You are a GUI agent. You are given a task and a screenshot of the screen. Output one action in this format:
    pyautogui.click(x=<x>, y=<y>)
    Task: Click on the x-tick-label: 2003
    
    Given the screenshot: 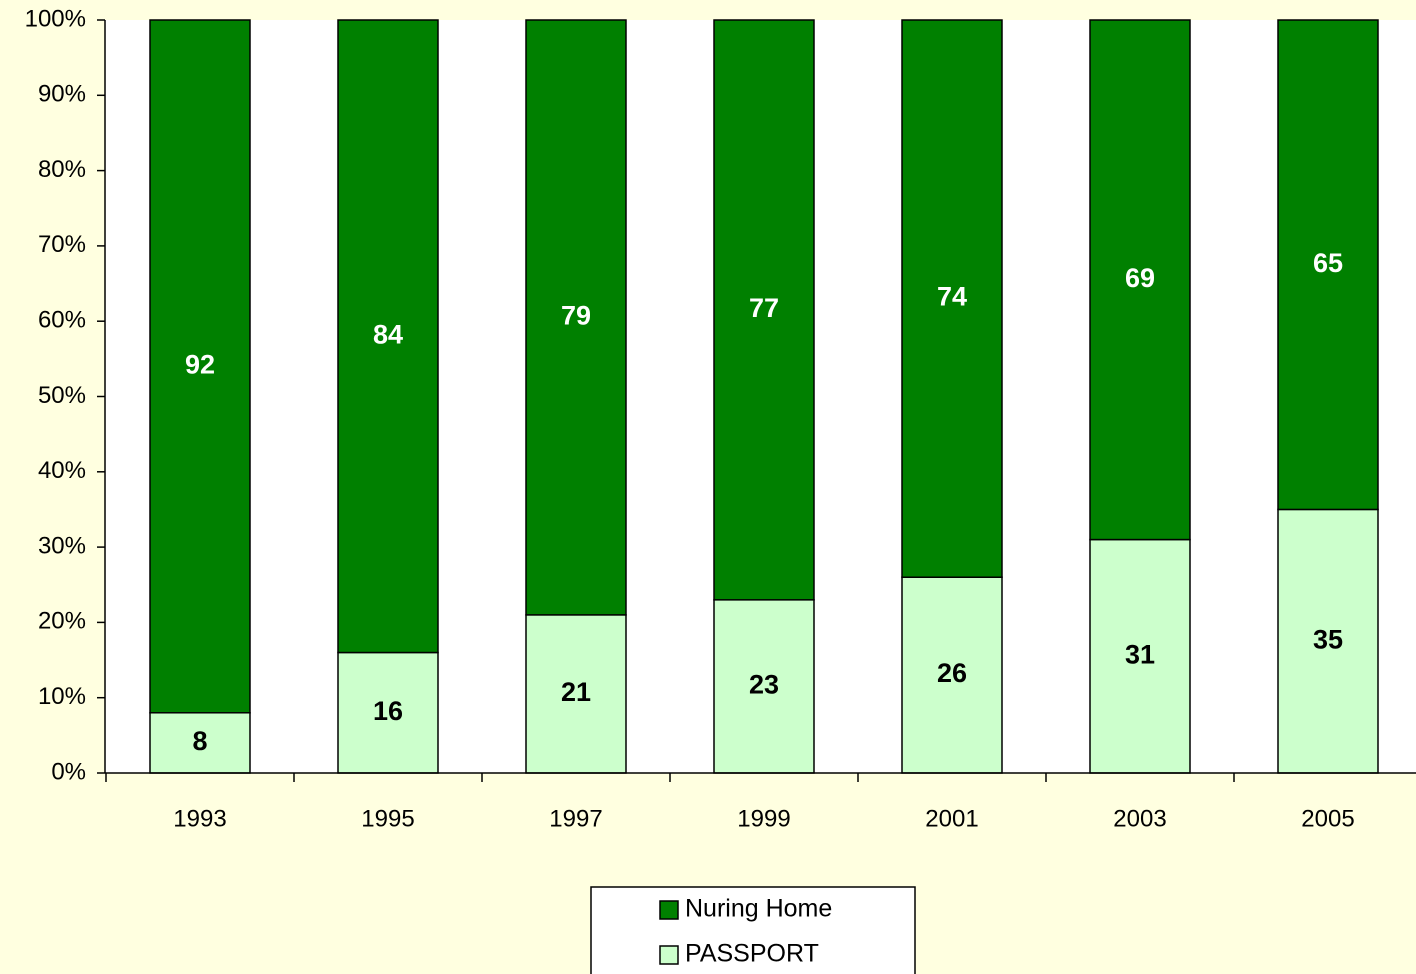 What is the action you would take?
    pyautogui.click(x=1139, y=818)
    